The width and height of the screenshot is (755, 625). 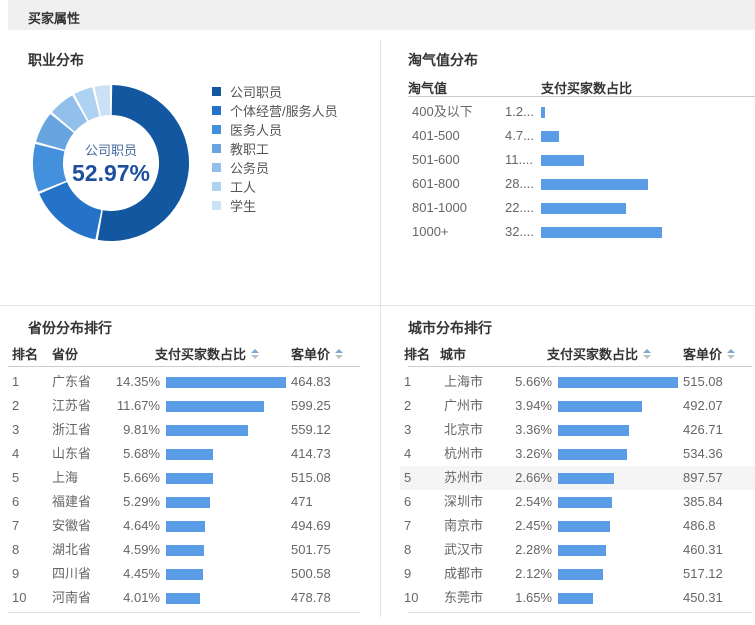 I want to click on donut-svg, so click(x=111, y=163).